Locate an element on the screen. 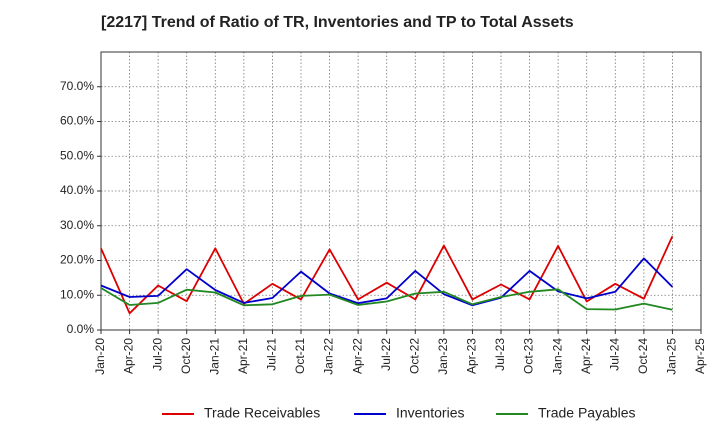 The width and height of the screenshot is (720, 440). series-line-inventories is located at coordinates (387, 282).